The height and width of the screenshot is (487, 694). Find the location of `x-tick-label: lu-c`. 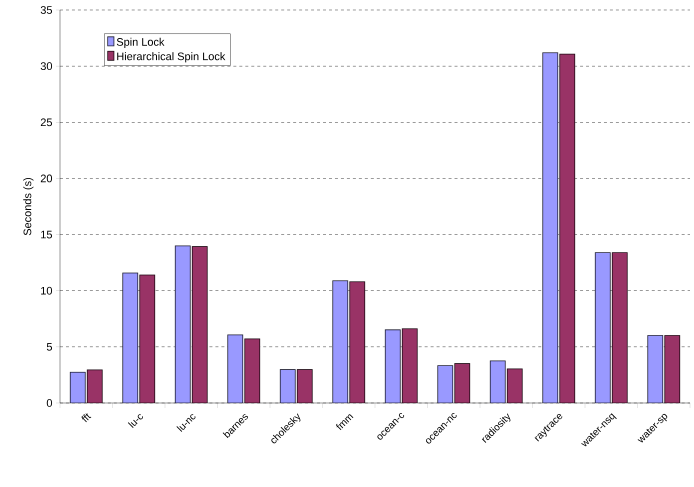

x-tick-label: lu-c is located at coordinates (135, 421).